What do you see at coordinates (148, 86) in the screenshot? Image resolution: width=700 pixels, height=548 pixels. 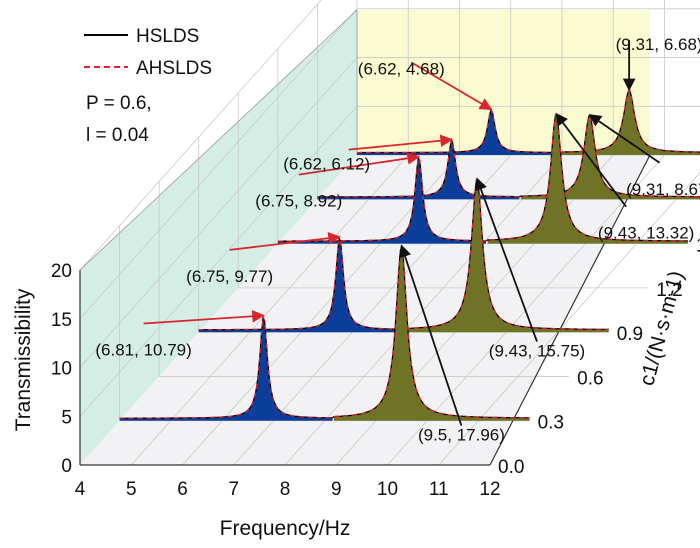 I see `legend: HSLDS AHSLDS P = 0.6, l = 0.04` at bounding box center [148, 86].